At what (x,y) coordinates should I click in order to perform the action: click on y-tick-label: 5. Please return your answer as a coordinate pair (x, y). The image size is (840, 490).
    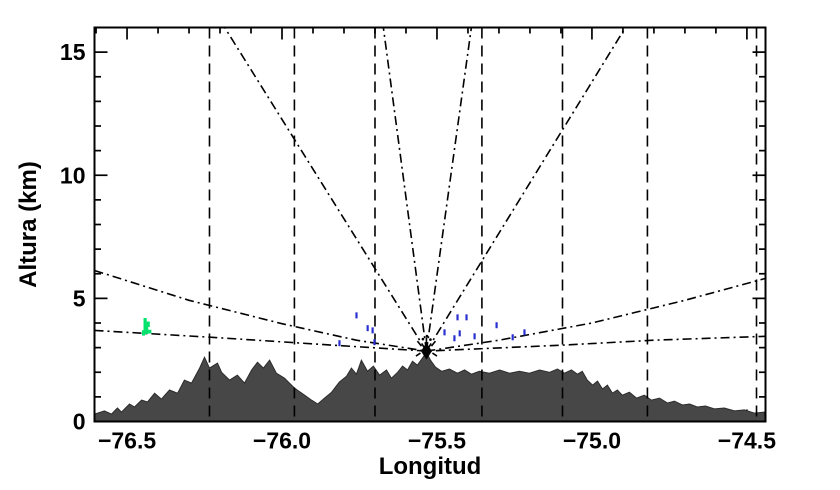
    Looking at the image, I should click on (79, 298).